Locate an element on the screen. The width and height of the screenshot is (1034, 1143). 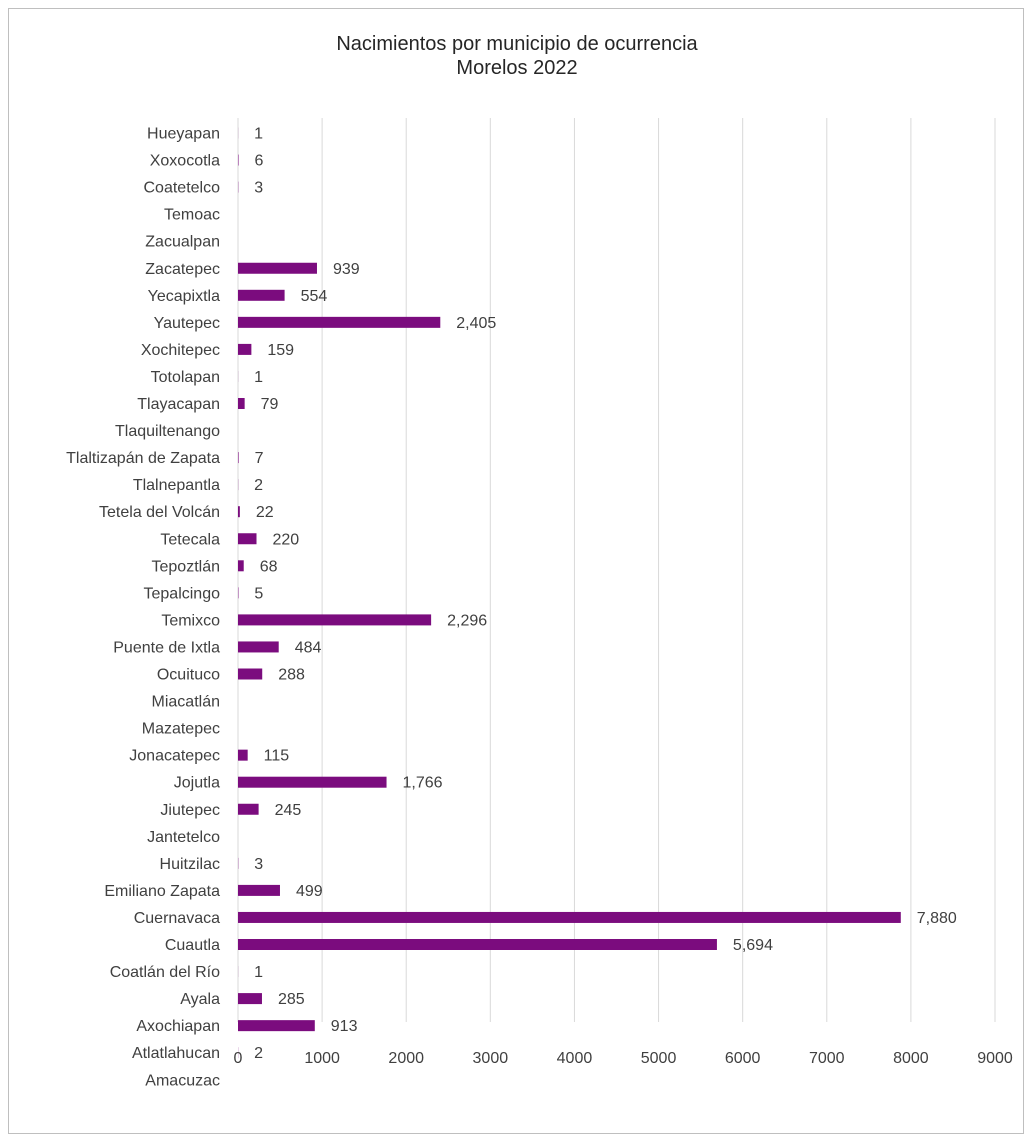
category-label: Hueyapan is located at coordinates (183, 134).